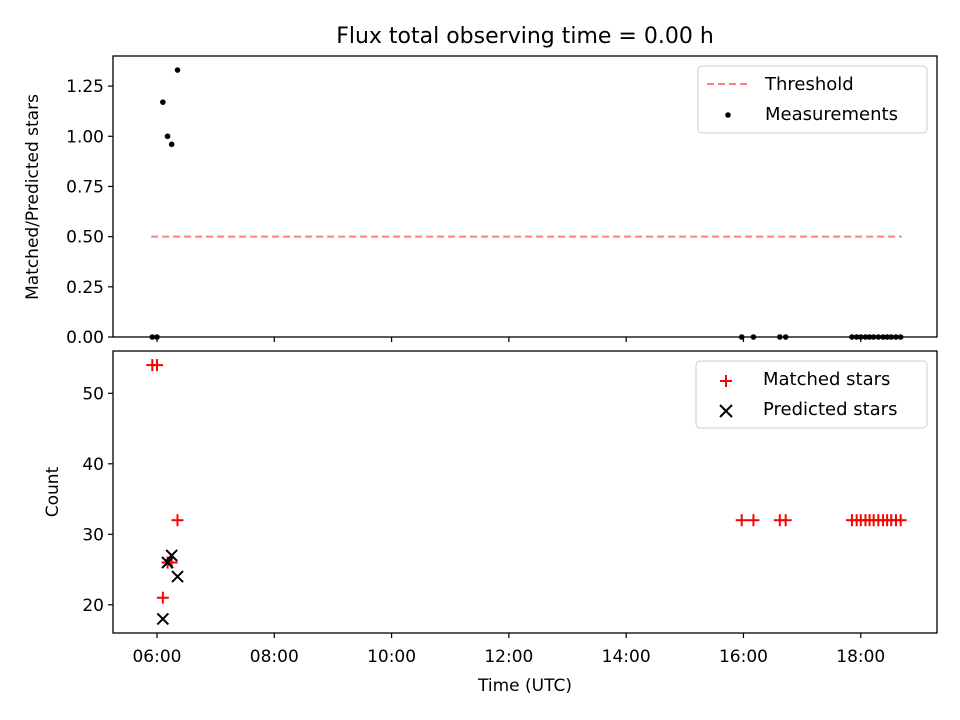 This screenshot has width=960, height=720. I want to click on legend-predicted-swatch, so click(726, 411).